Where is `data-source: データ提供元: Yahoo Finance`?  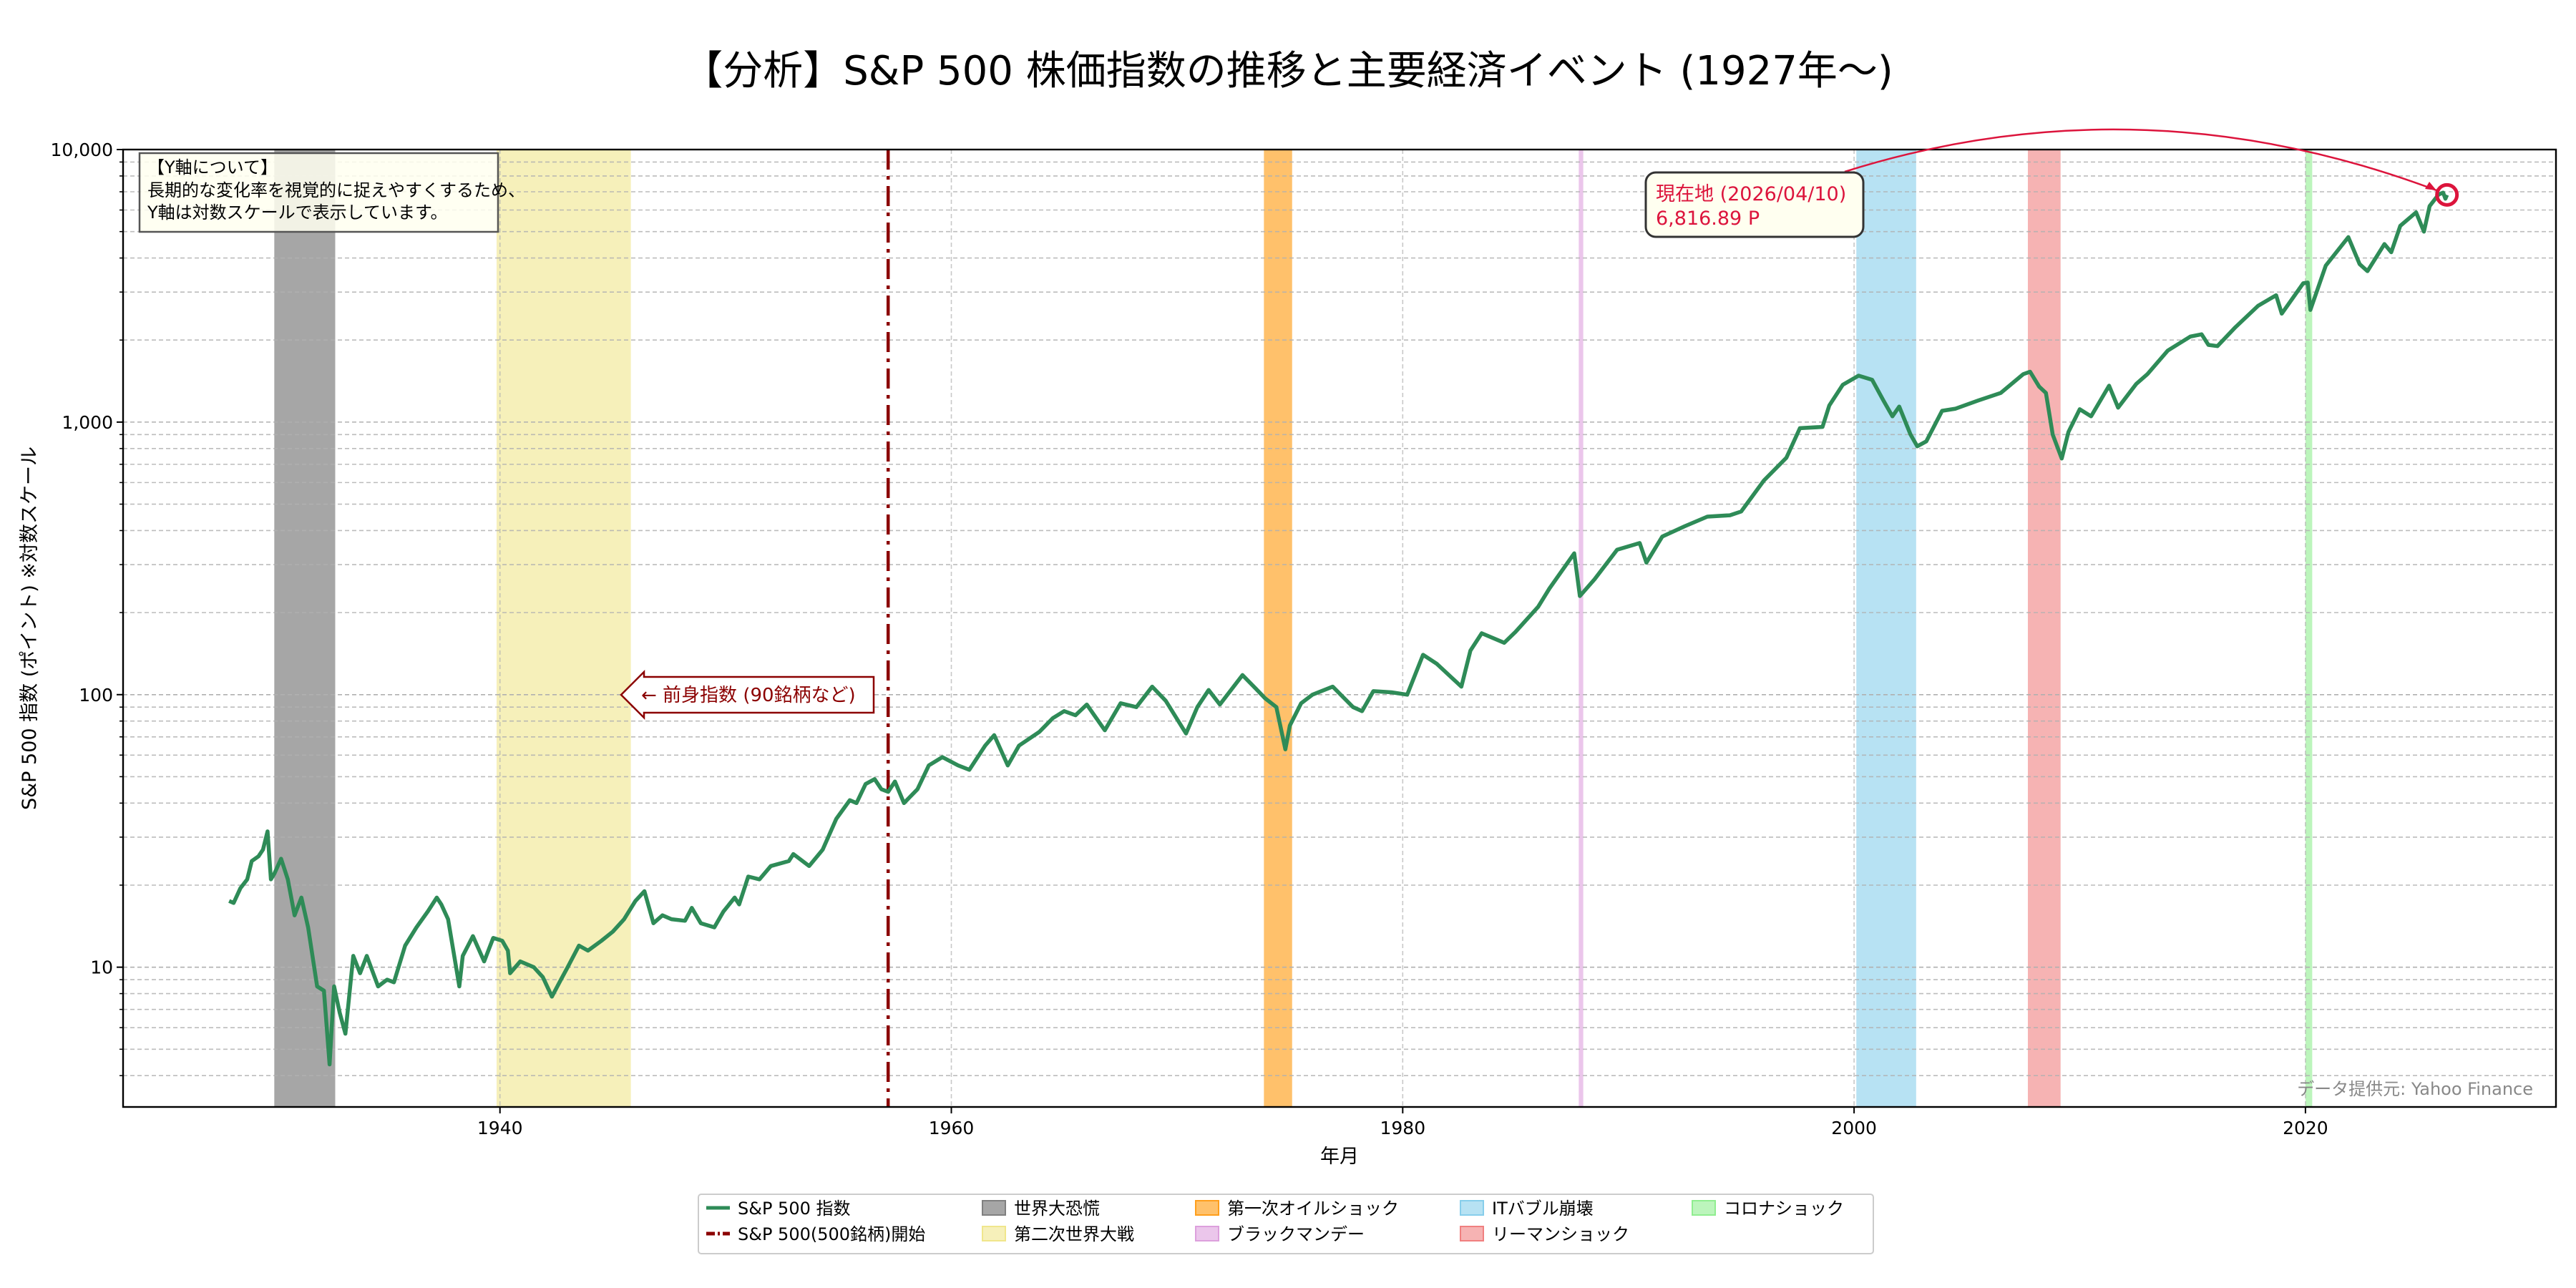 data-source: データ提供元: Yahoo Finance is located at coordinates (2415, 1089).